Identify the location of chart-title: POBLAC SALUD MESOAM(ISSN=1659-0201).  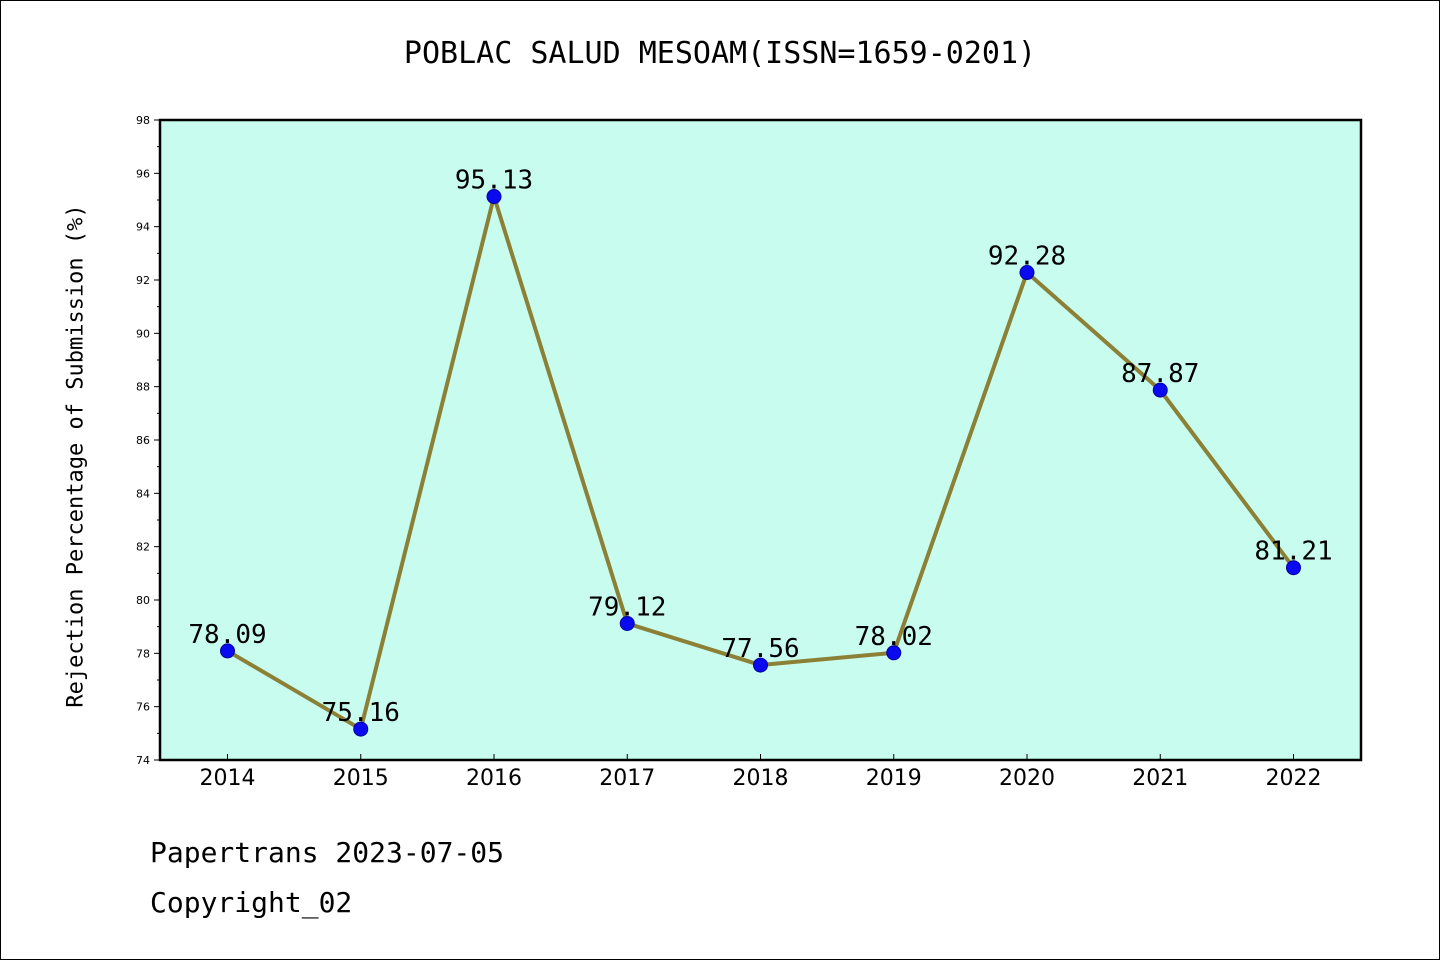
(720, 53).